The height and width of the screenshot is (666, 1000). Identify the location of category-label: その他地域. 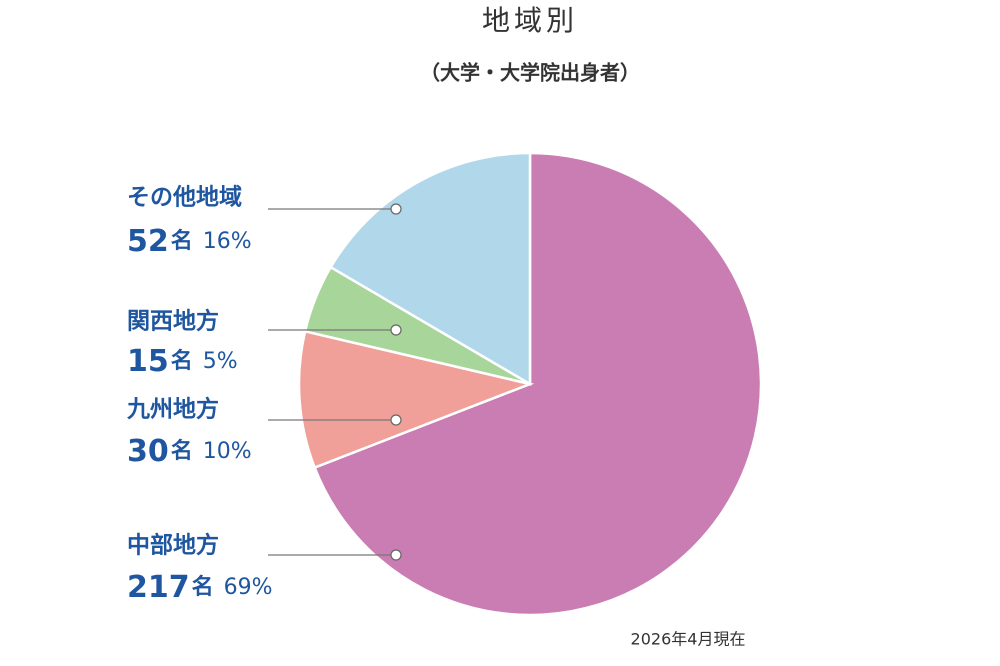
(184, 197).